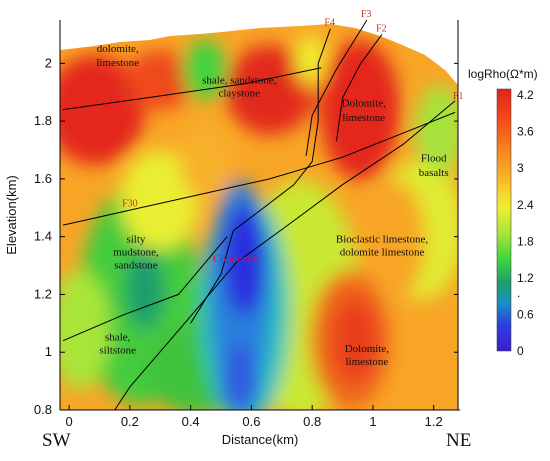 This screenshot has width=550, height=461. I want to click on x-tick-label: 0.4, so click(191, 421).